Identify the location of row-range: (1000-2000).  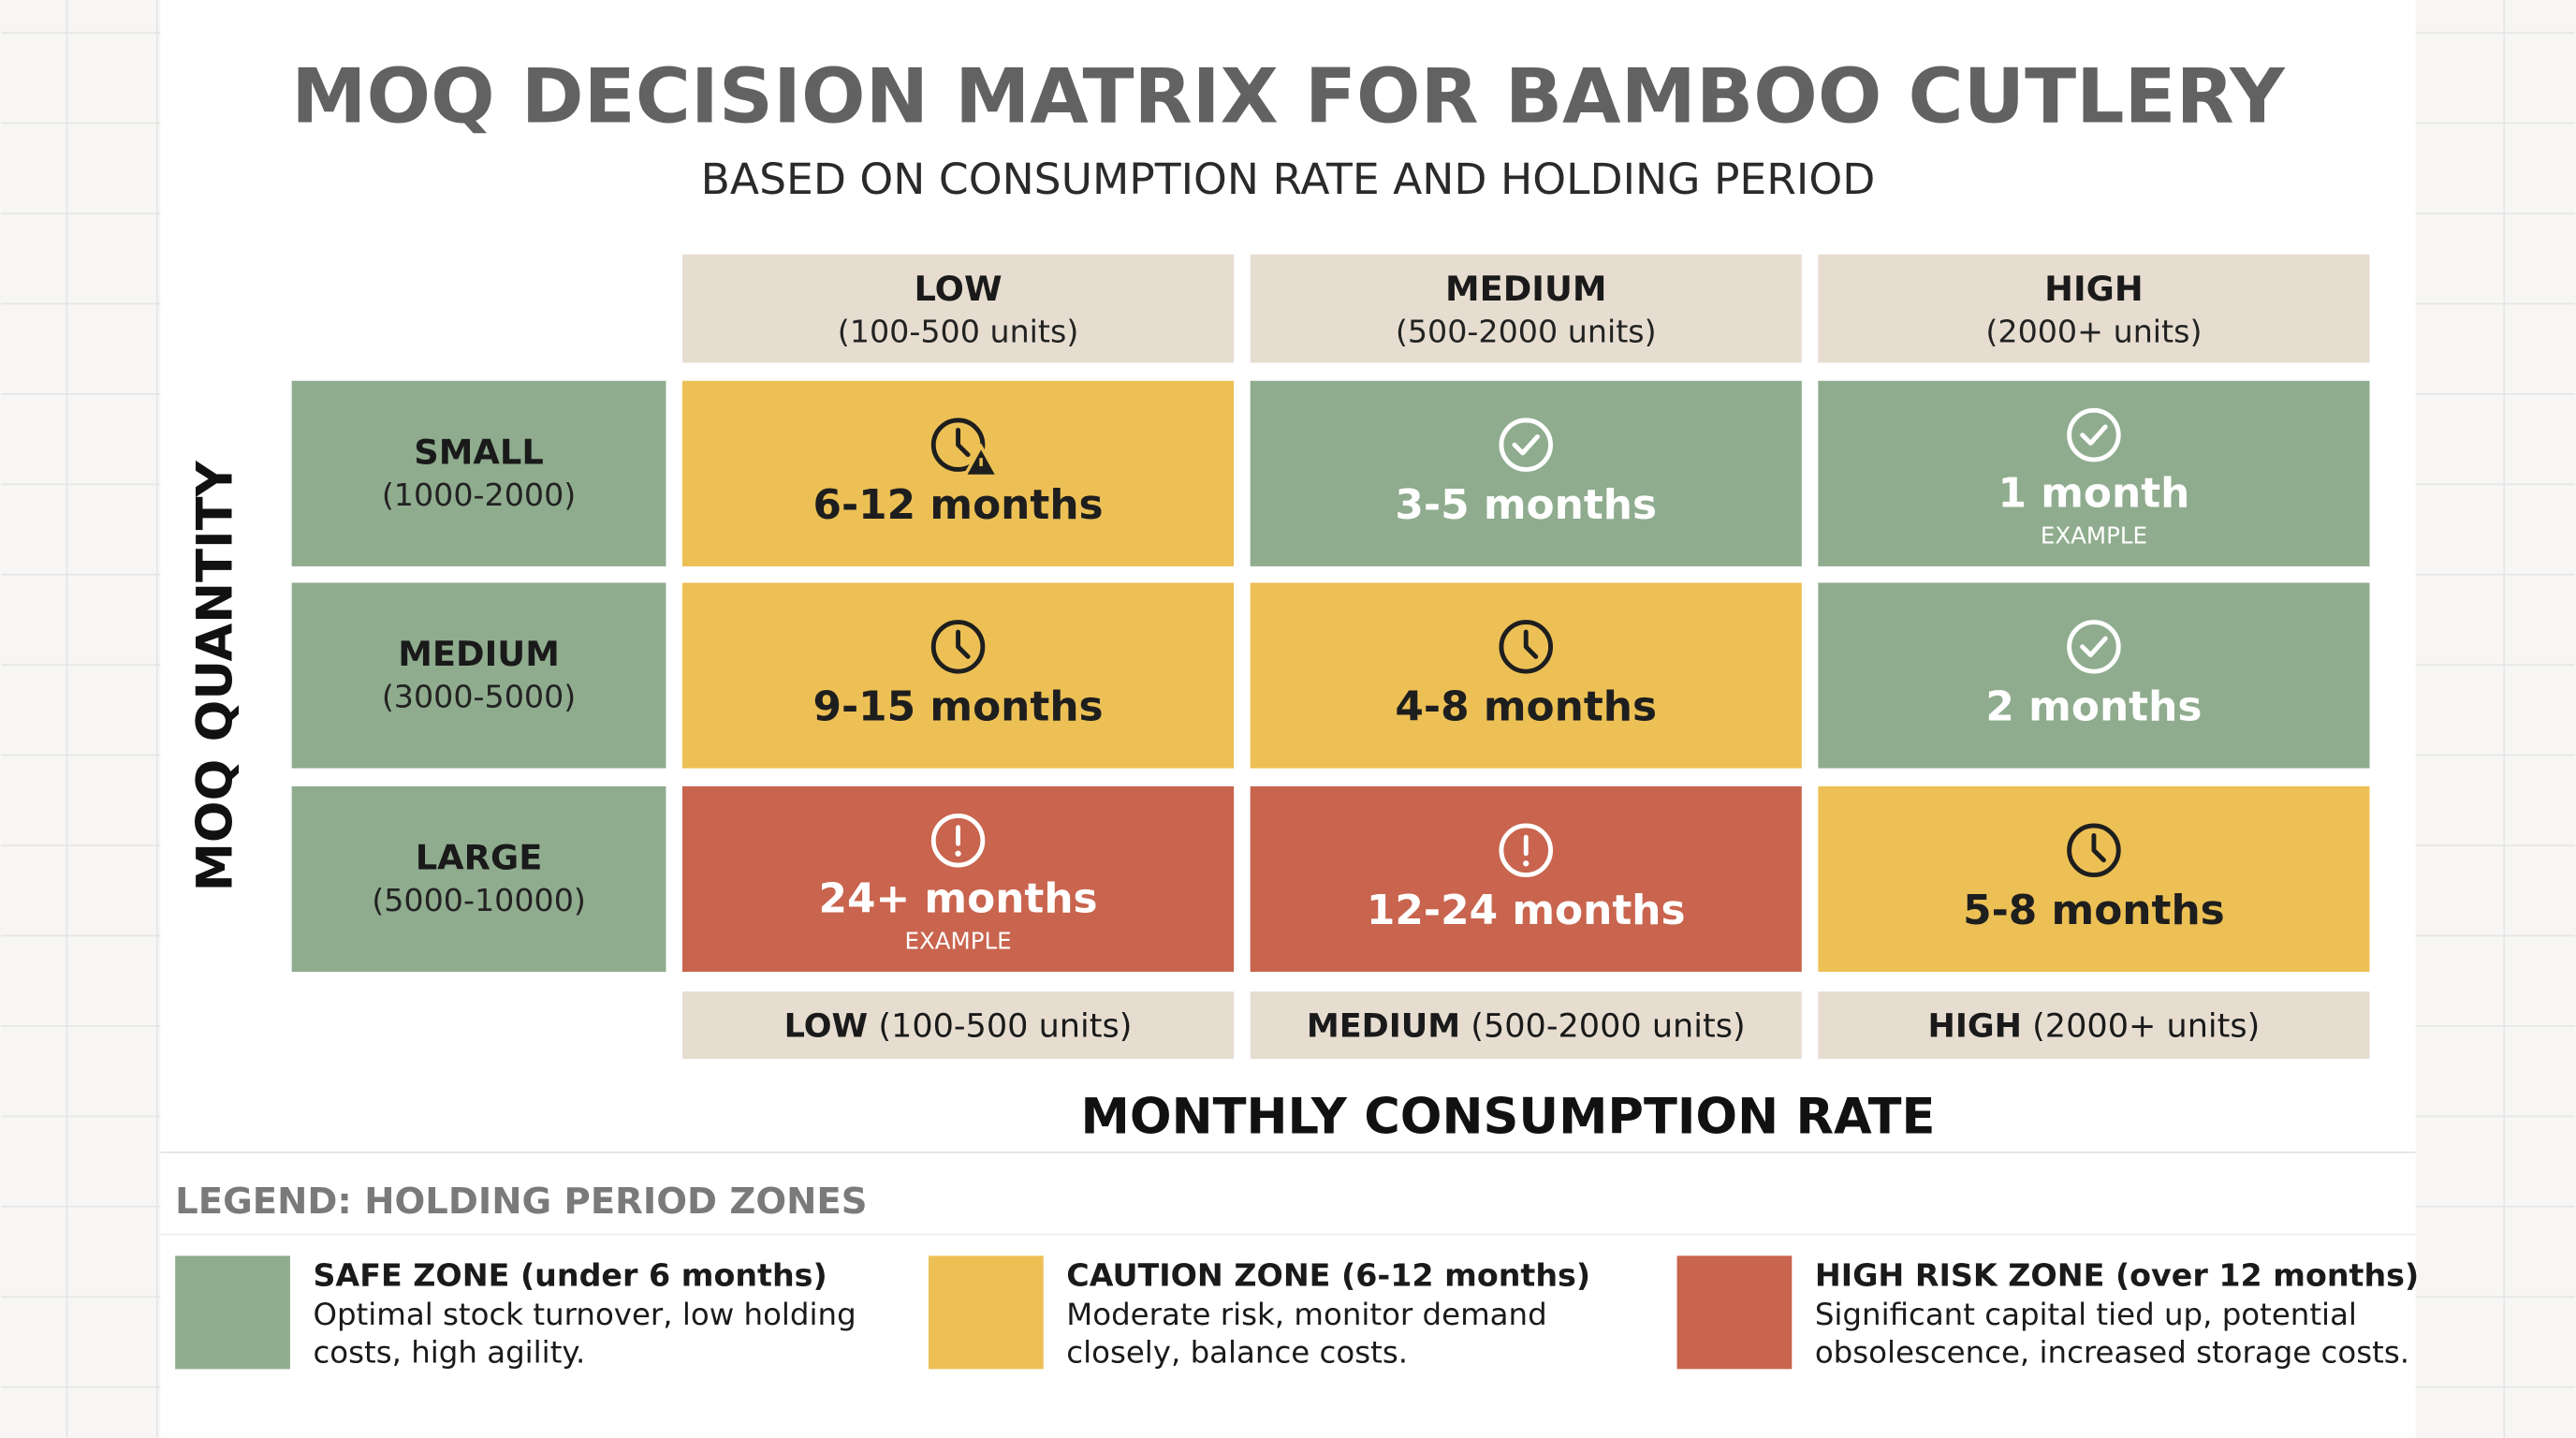
(479, 495).